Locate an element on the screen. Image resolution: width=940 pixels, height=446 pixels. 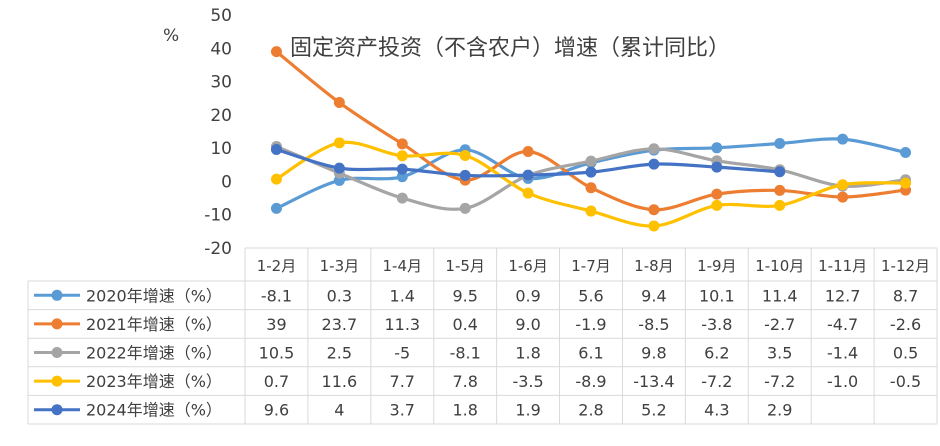
table-cell-value: 10.1 is located at coordinates (717, 295).